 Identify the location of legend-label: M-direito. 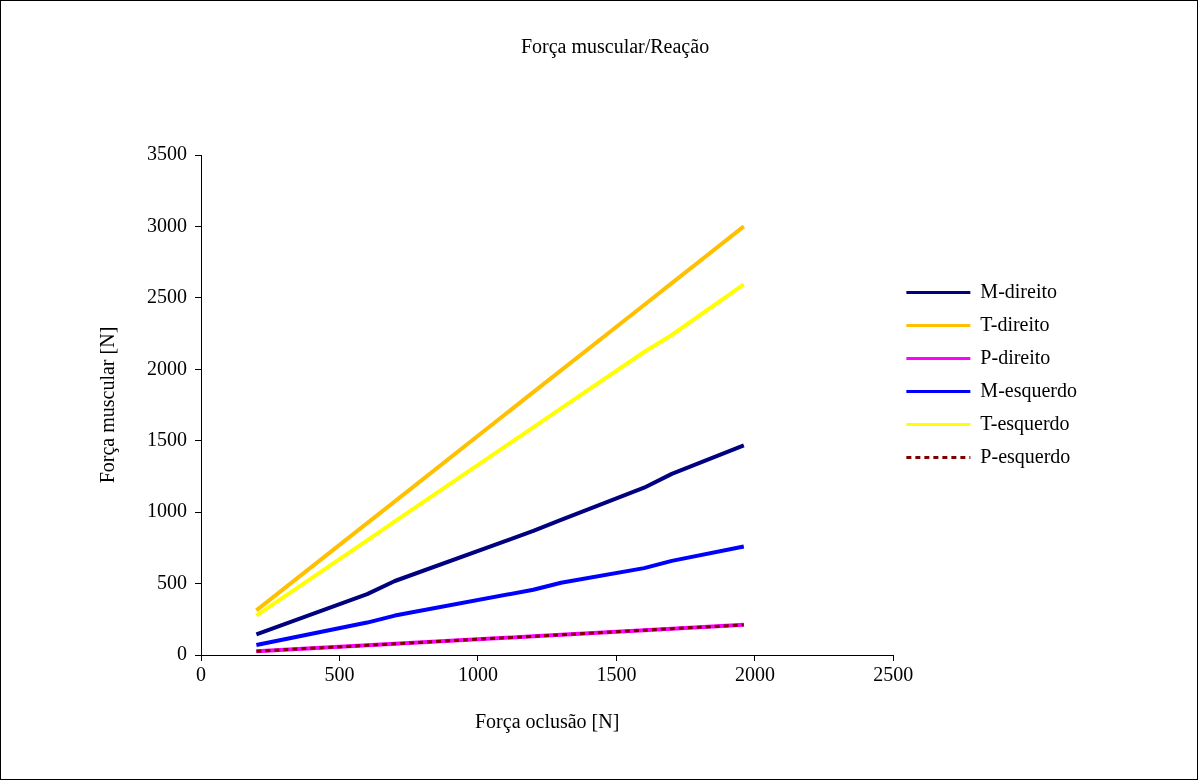
(1019, 290).